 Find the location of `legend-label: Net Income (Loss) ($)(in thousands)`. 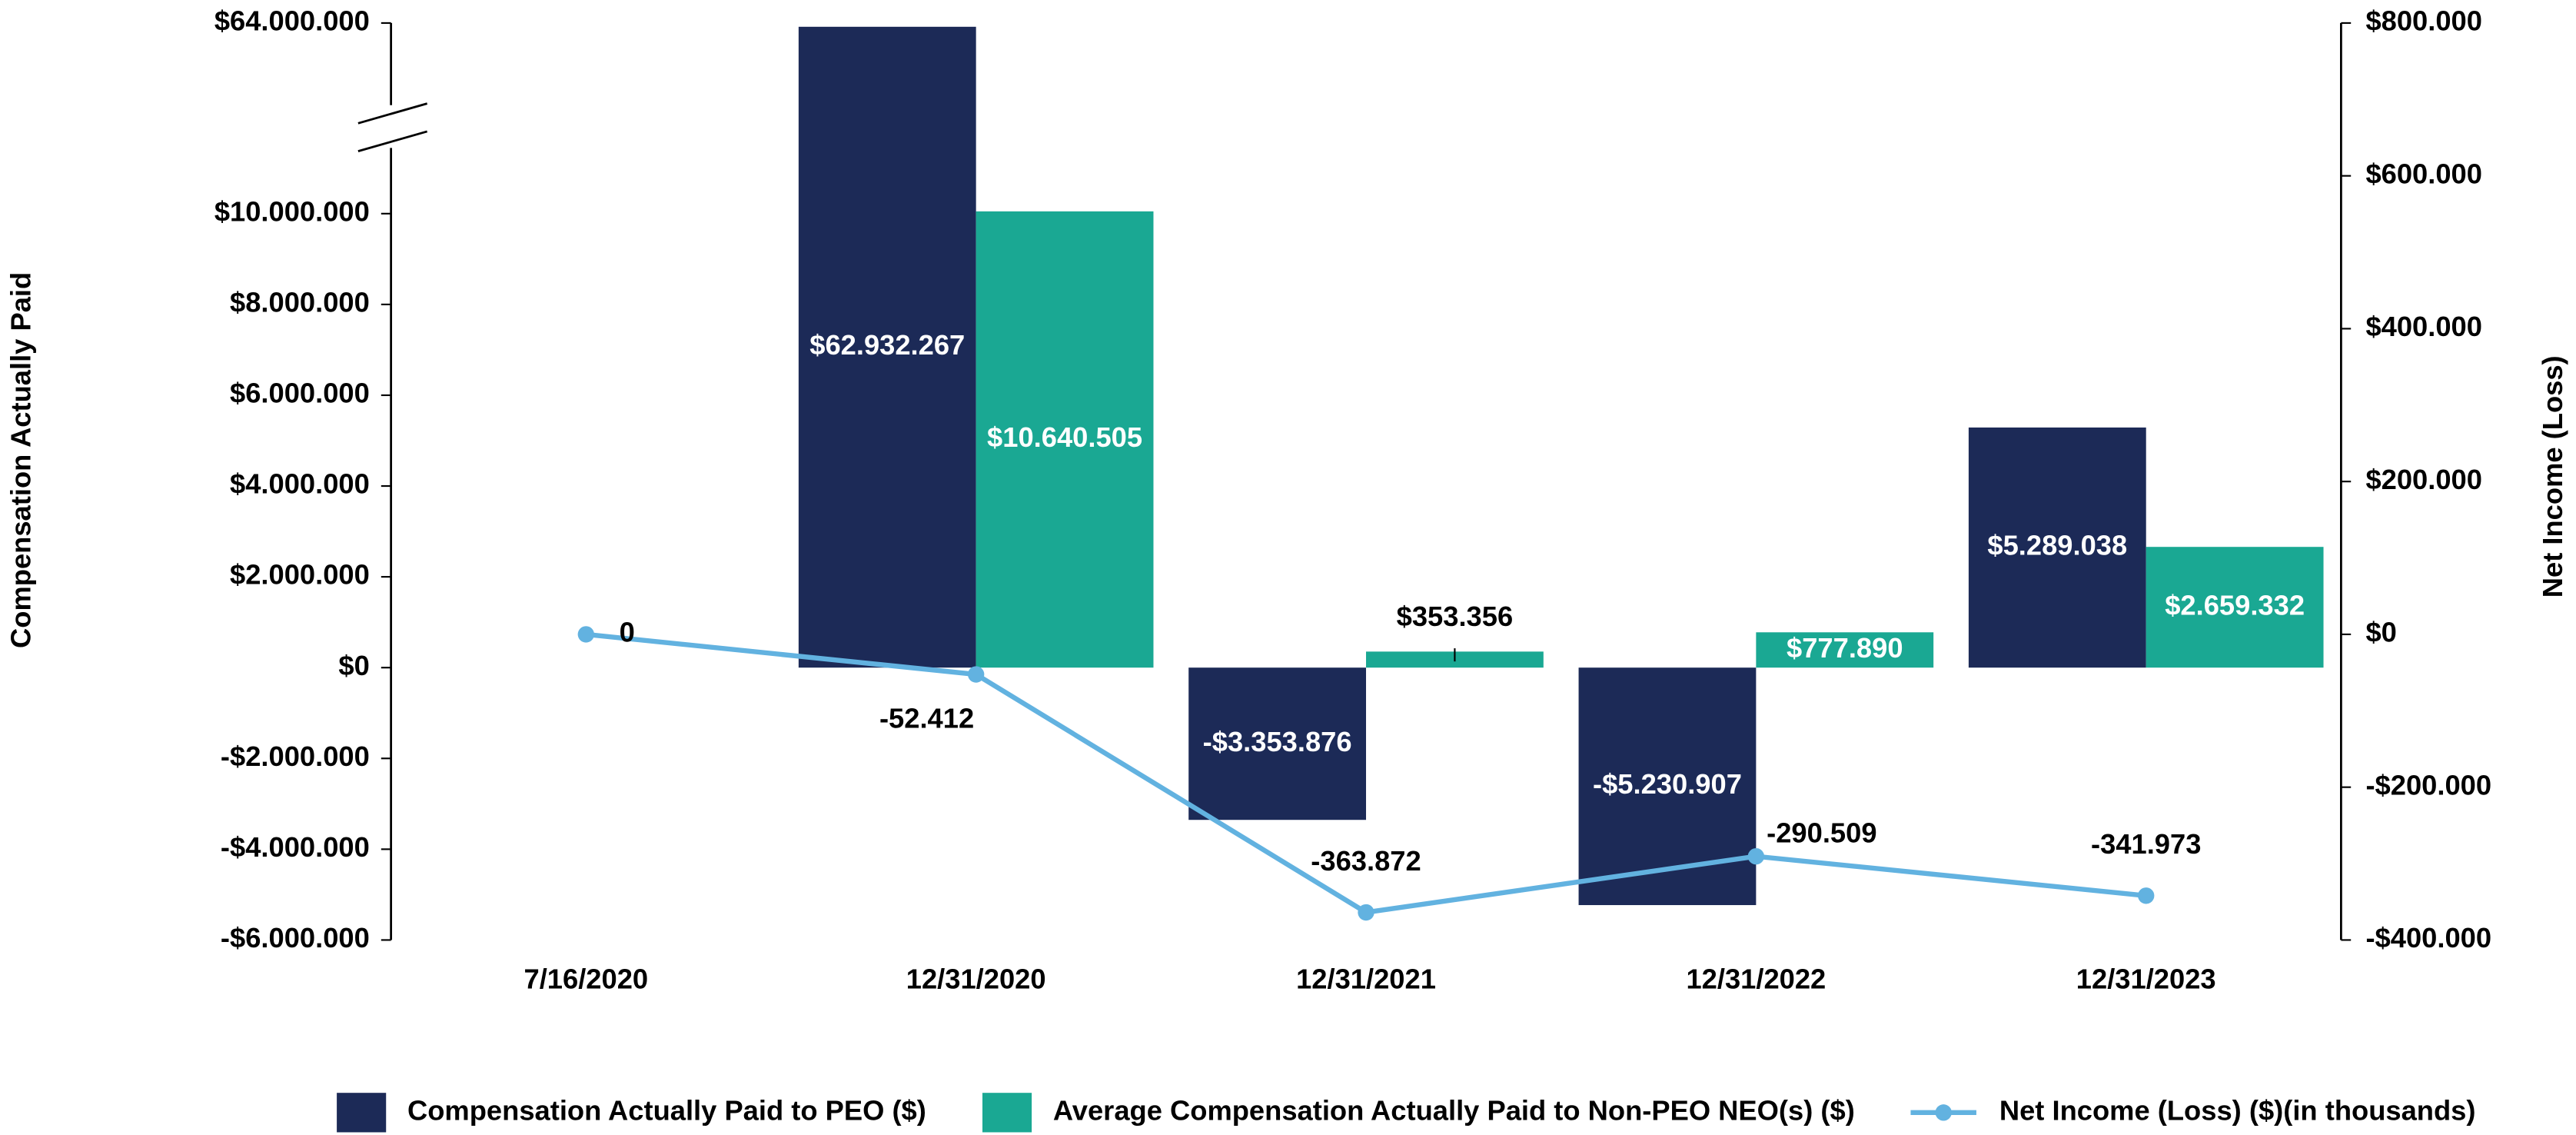

legend-label: Net Income (Loss) ($)(in thousands) is located at coordinates (2237, 1110).